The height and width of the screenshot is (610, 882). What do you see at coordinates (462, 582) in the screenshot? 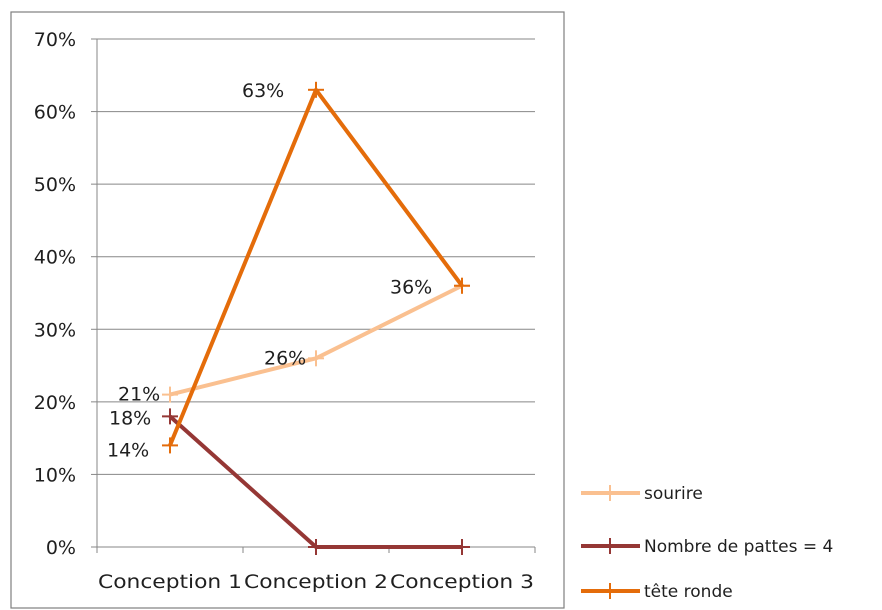
I see `x-tick-label: Conception 3` at bounding box center [462, 582].